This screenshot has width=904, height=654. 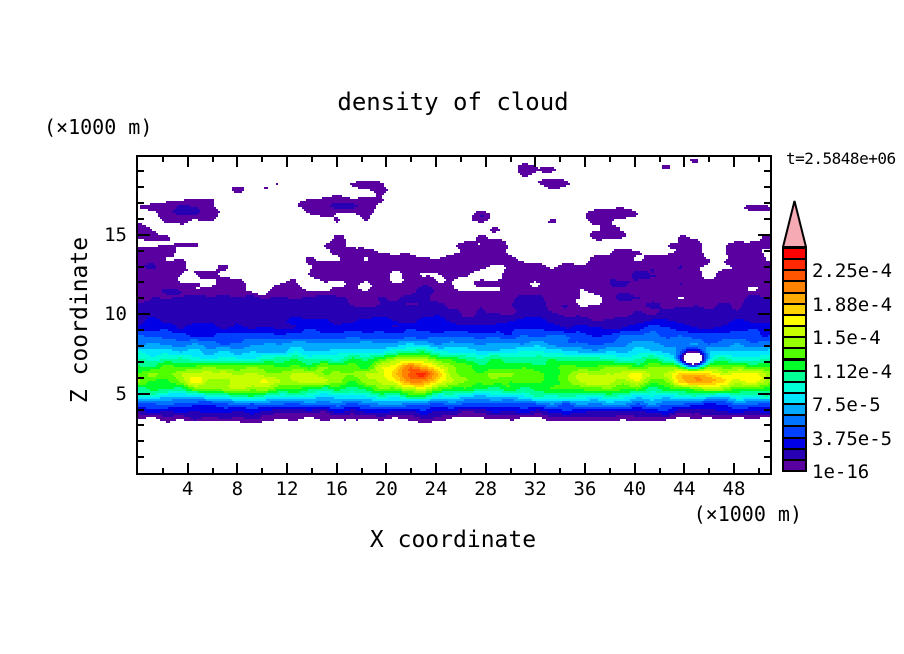 I want to click on x-tick-label: 20, so click(x=386, y=489).